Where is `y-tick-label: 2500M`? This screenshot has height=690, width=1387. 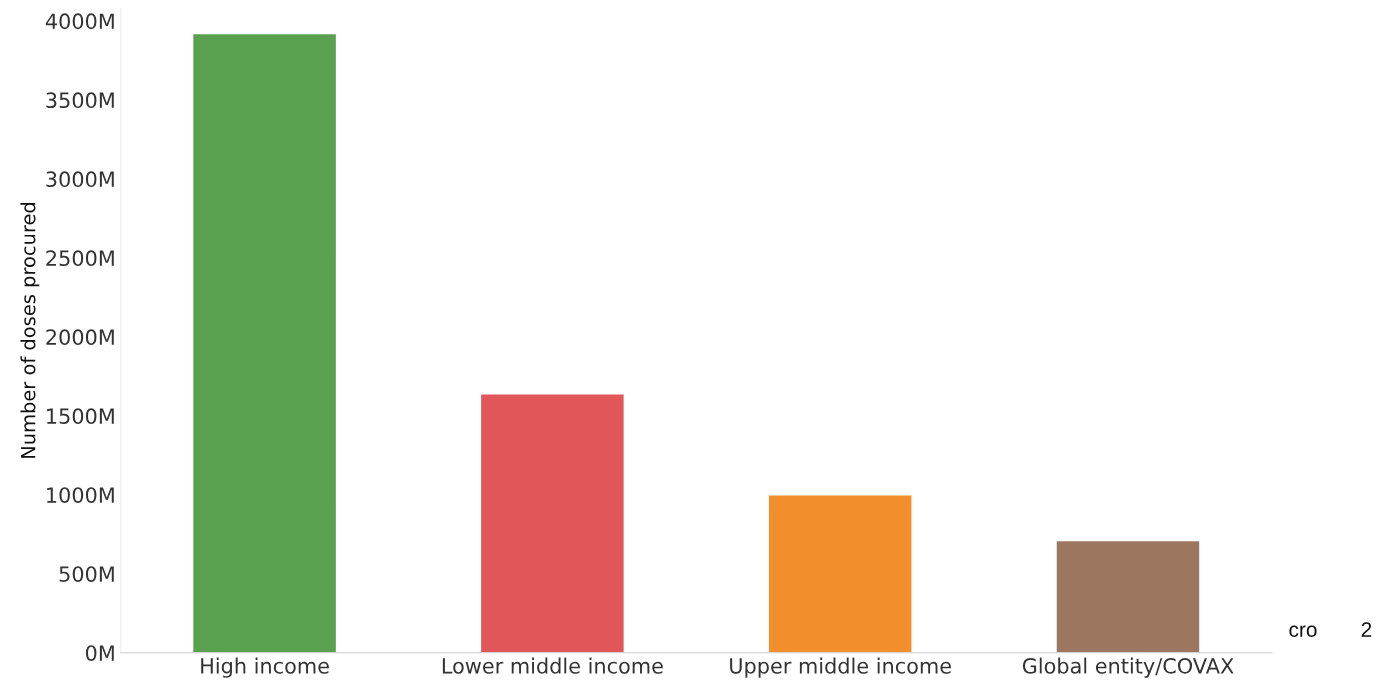 y-tick-label: 2500M is located at coordinates (80, 258).